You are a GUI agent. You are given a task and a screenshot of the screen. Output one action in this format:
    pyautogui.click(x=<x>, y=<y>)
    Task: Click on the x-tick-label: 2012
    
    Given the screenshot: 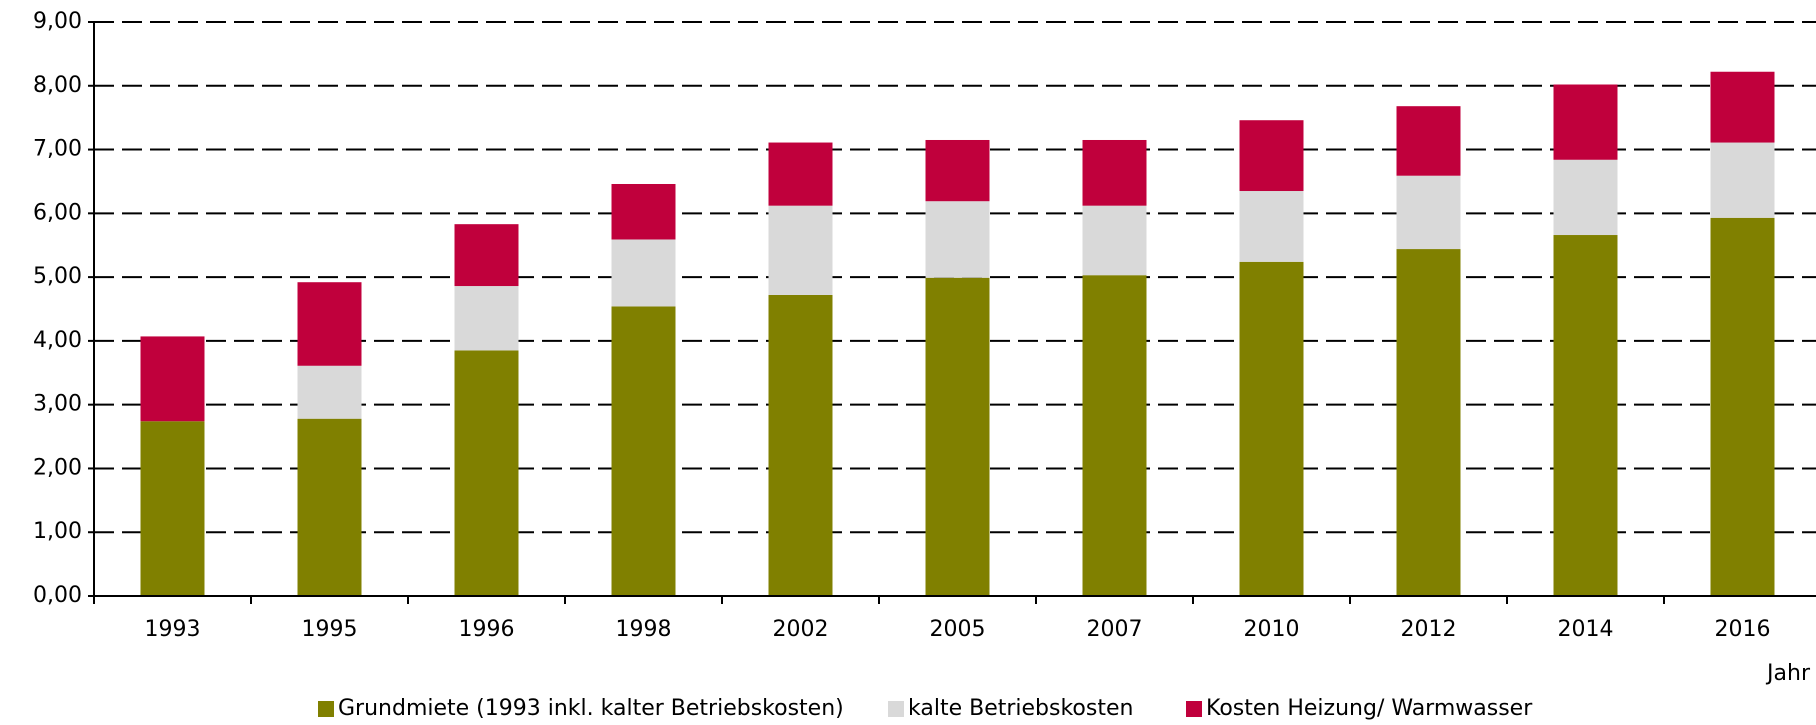 What is the action you would take?
    pyautogui.click(x=1429, y=629)
    